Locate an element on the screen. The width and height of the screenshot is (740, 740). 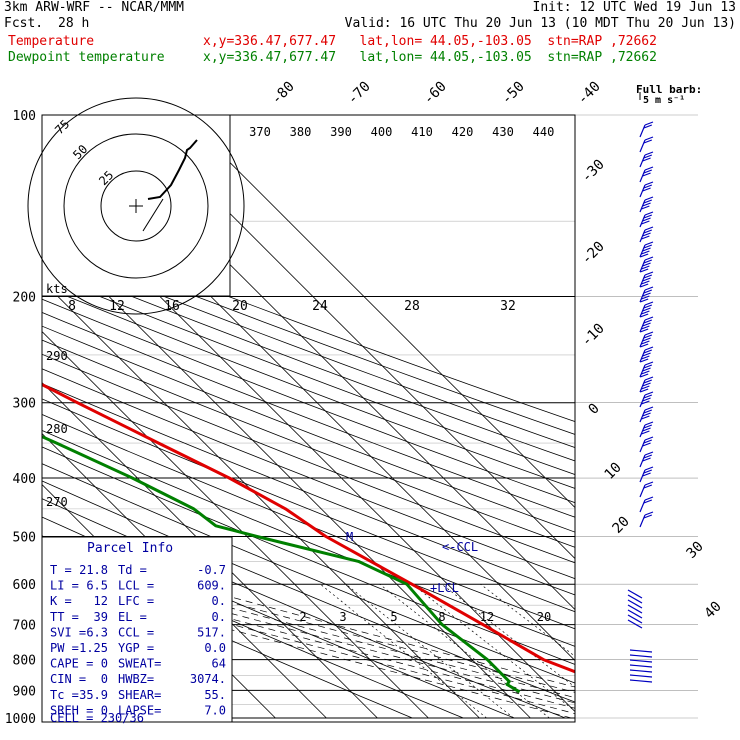
mixing-ratio-label: 12 is located at coordinates (487, 617).